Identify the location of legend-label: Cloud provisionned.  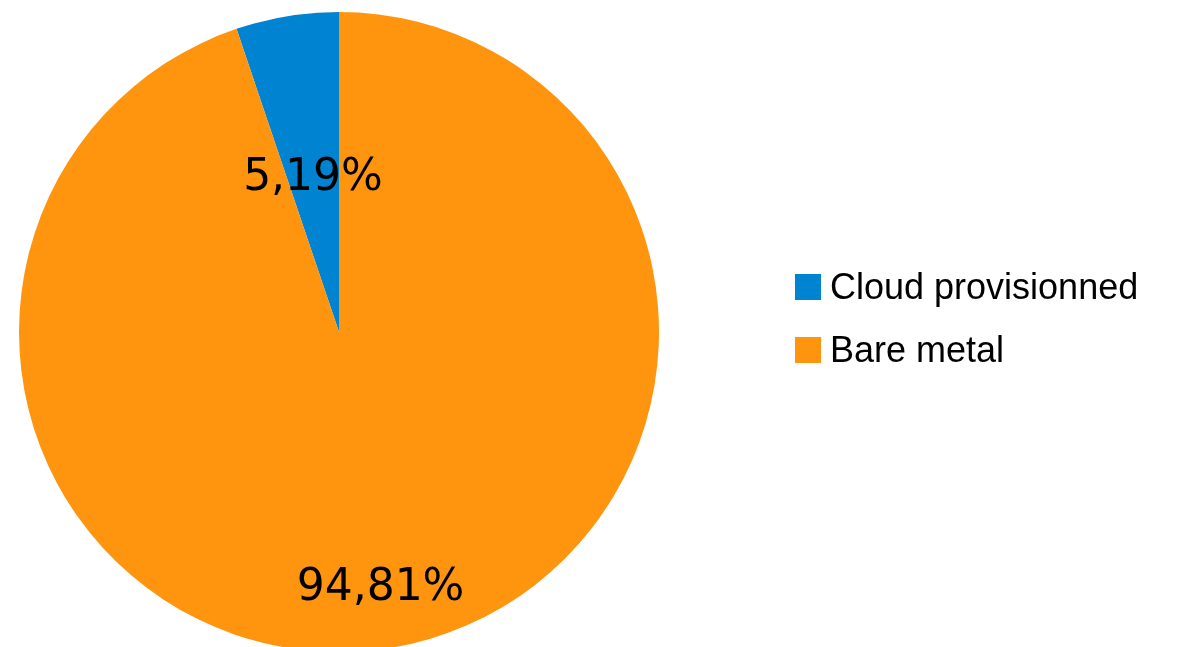
(984, 286).